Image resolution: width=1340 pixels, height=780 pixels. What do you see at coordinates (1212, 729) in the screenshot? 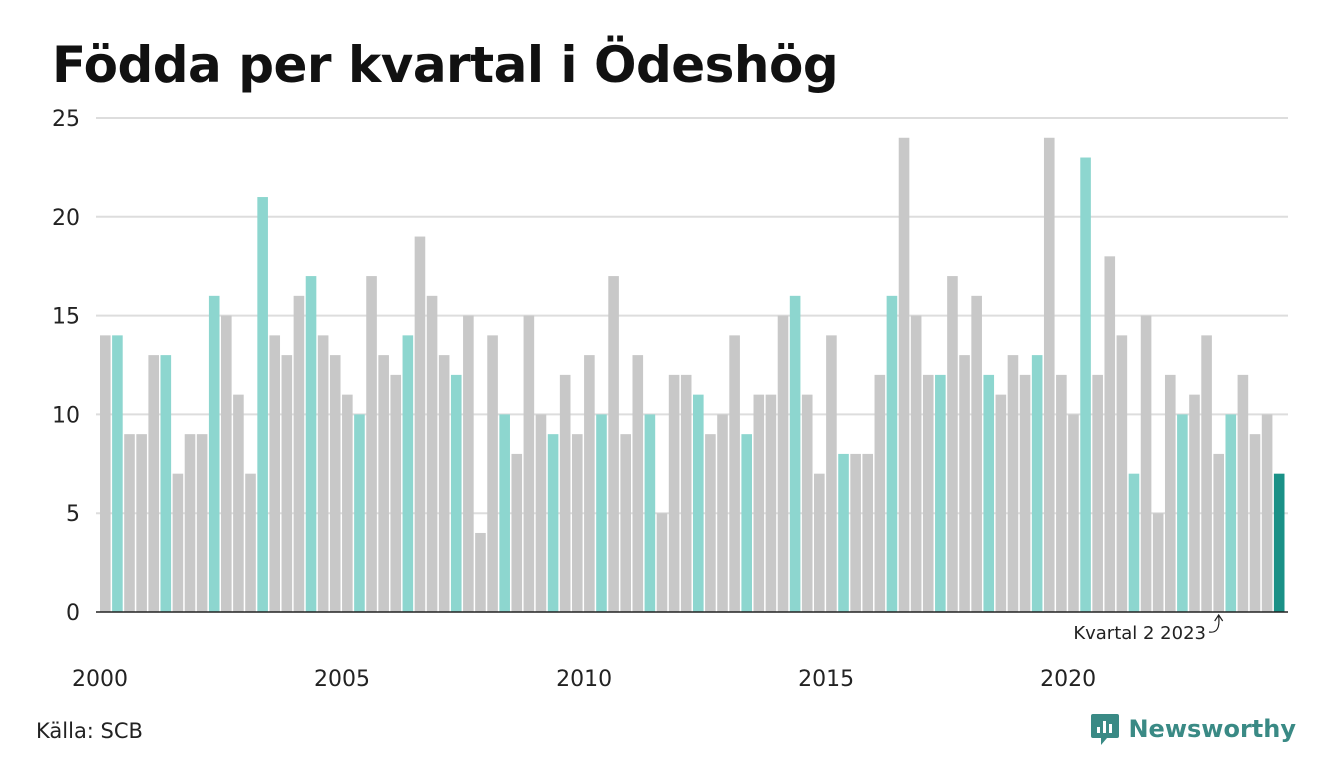
I see `brand-name: Newsworthy` at bounding box center [1212, 729].